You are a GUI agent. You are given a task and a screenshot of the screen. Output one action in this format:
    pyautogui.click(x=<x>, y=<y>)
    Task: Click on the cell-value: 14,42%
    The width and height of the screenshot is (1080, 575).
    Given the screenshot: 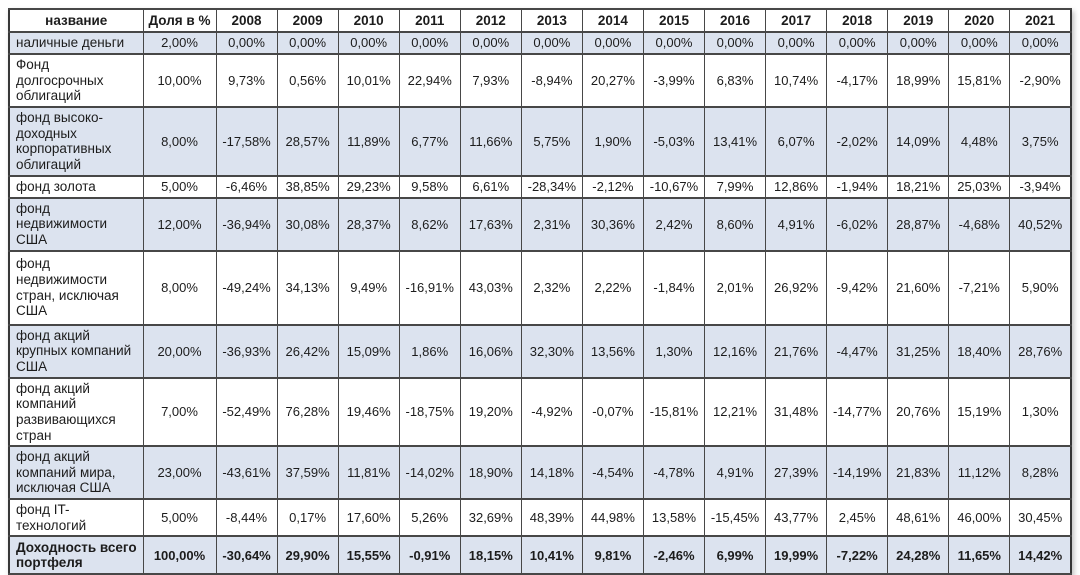 What is the action you would take?
    pyautogui.click(x=1040, y=555)
    